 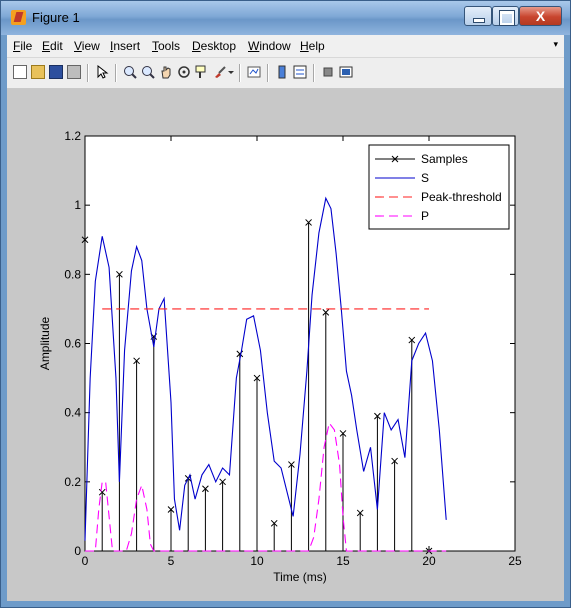 What do you see at coordinates (328, 72) in the screenshot?
I see `hide-plot-tools-icon` at bounding box center [328, 72].